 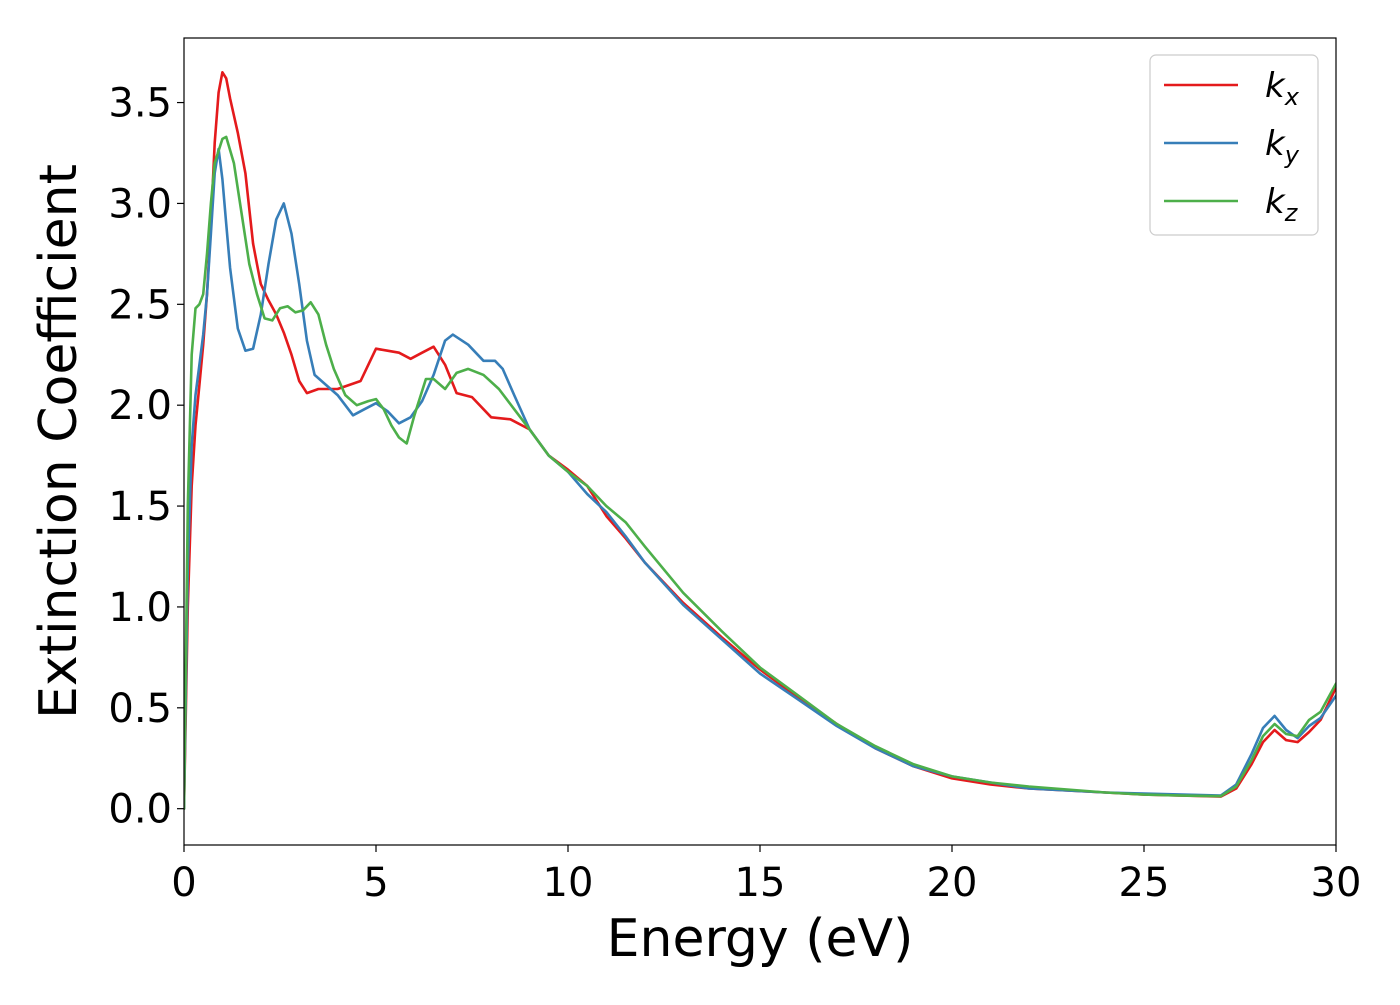 I want to click on y-tick-label: 0.5, so click(x=140, y=709).